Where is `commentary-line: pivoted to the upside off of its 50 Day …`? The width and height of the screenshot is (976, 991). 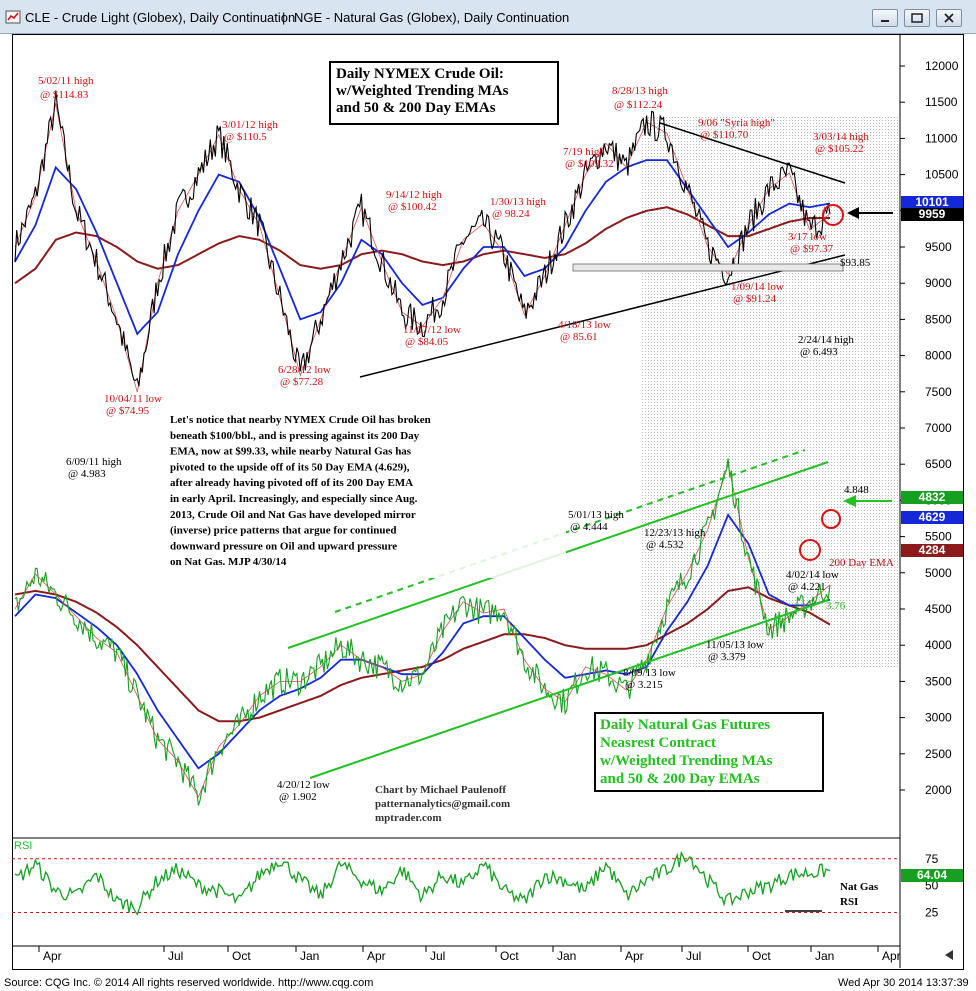
commentary-line: pivoted to the upside off of its 50 Day … is located at coordinates (290, 467).